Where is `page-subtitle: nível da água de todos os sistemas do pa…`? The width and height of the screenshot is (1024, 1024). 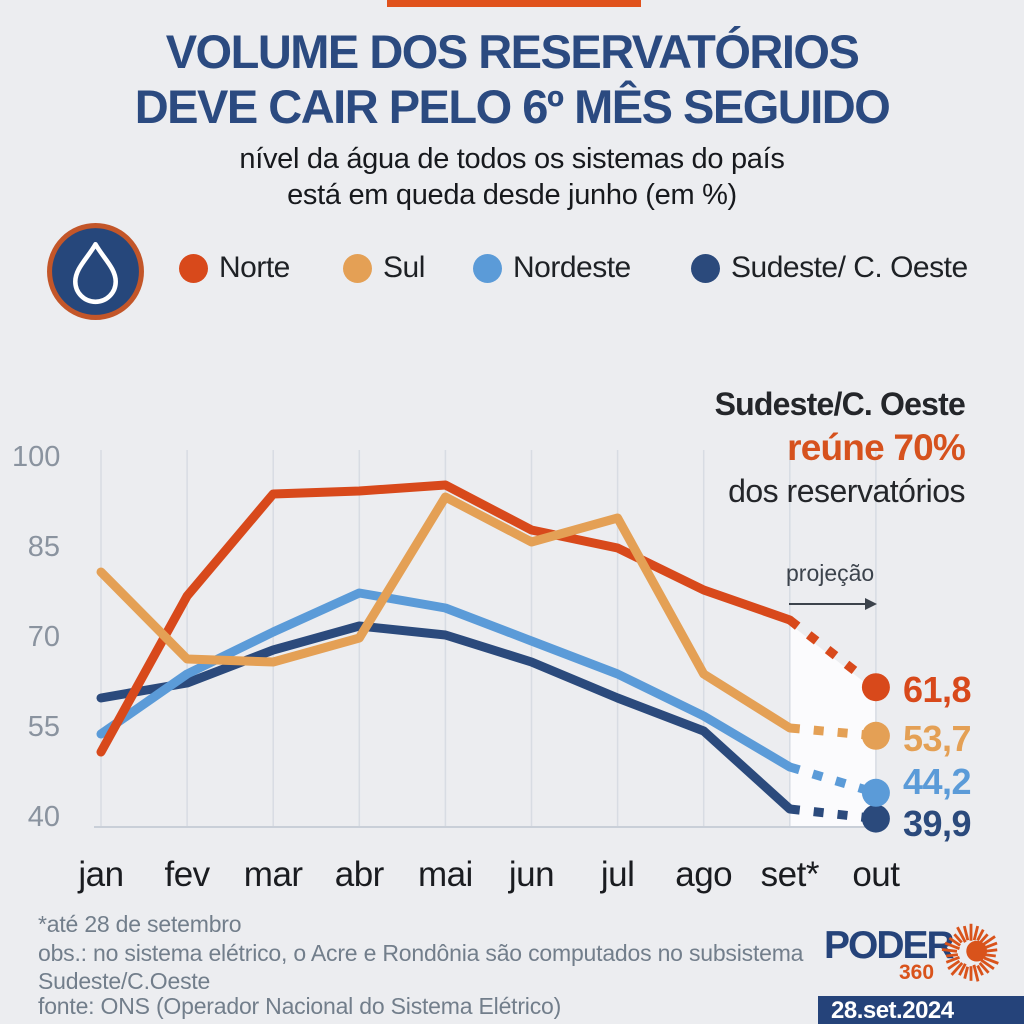
page-subtitle: nível da água de todos os sistemas do pa… is located at coordinates (512, 177).